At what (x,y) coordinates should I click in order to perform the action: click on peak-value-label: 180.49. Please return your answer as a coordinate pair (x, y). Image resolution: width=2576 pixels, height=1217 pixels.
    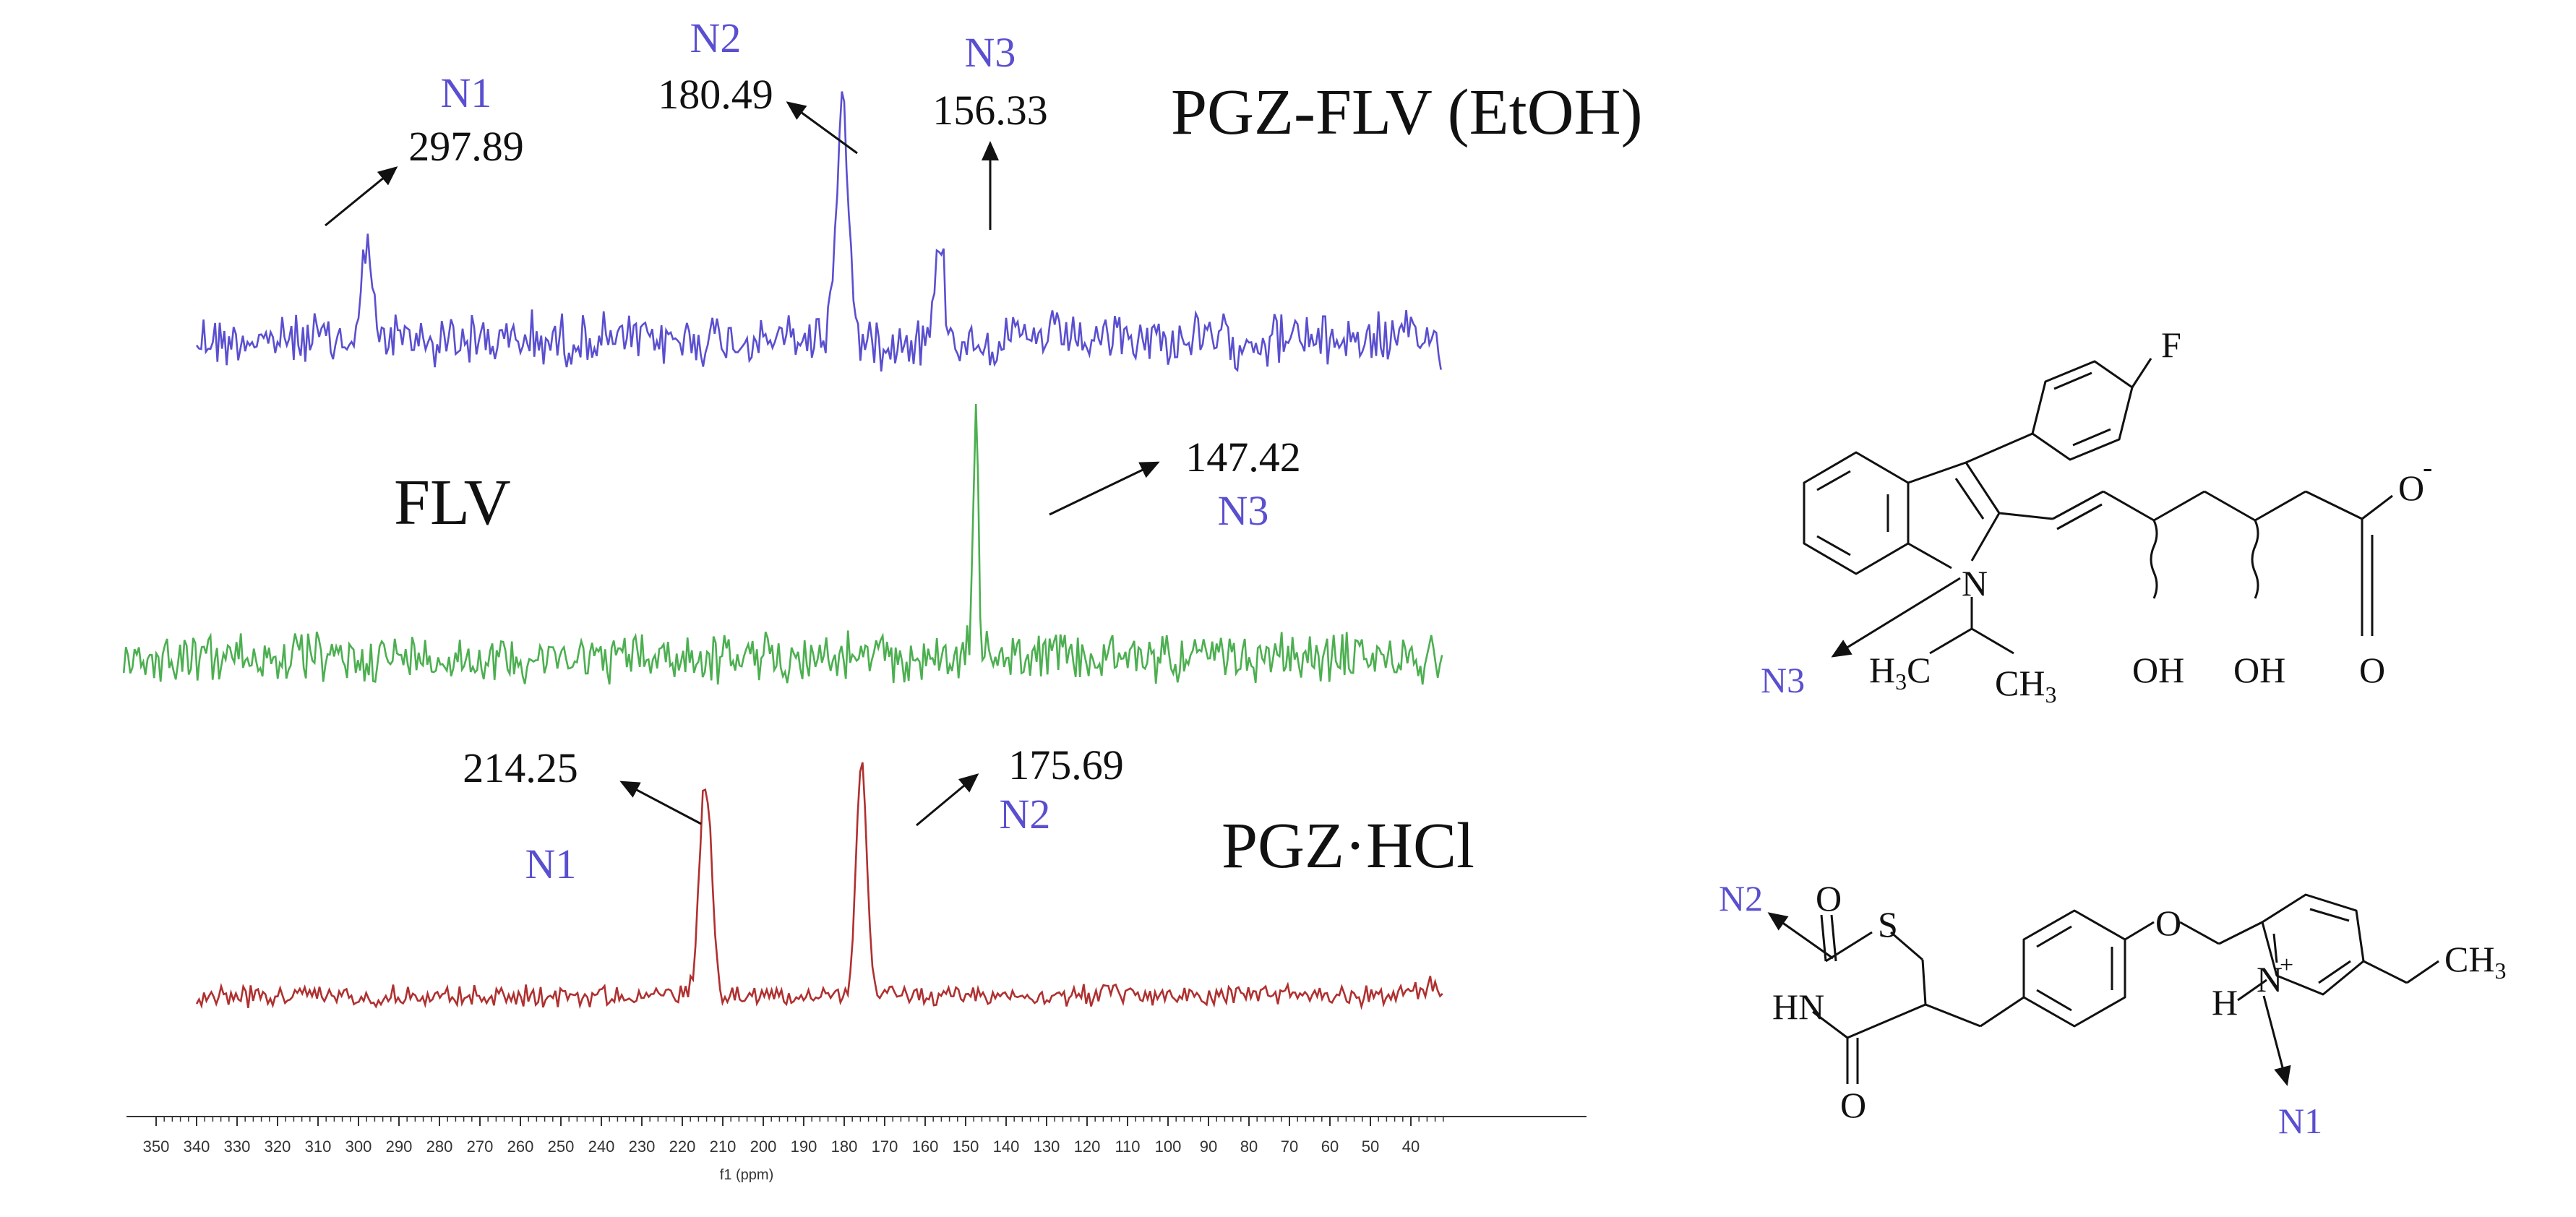
    Looking at the image, I should click on (716, 94).